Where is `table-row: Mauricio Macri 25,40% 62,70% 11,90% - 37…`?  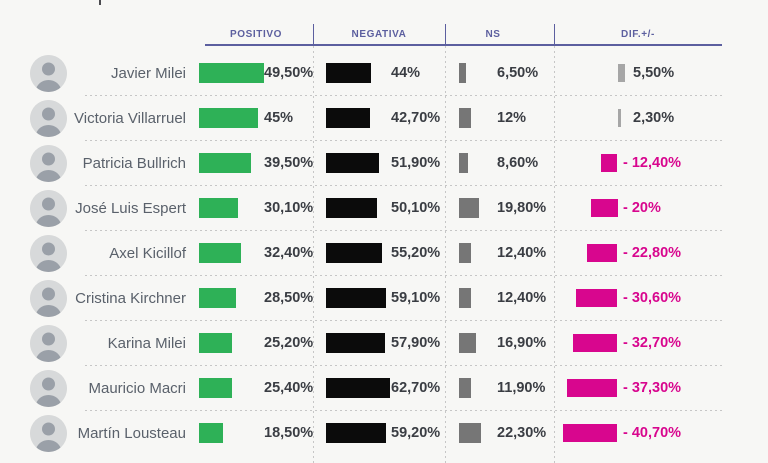
table-row: Mauricio Macri 25,40% 62,70% 11,90% - 37… is located at coordinates (384, 388).